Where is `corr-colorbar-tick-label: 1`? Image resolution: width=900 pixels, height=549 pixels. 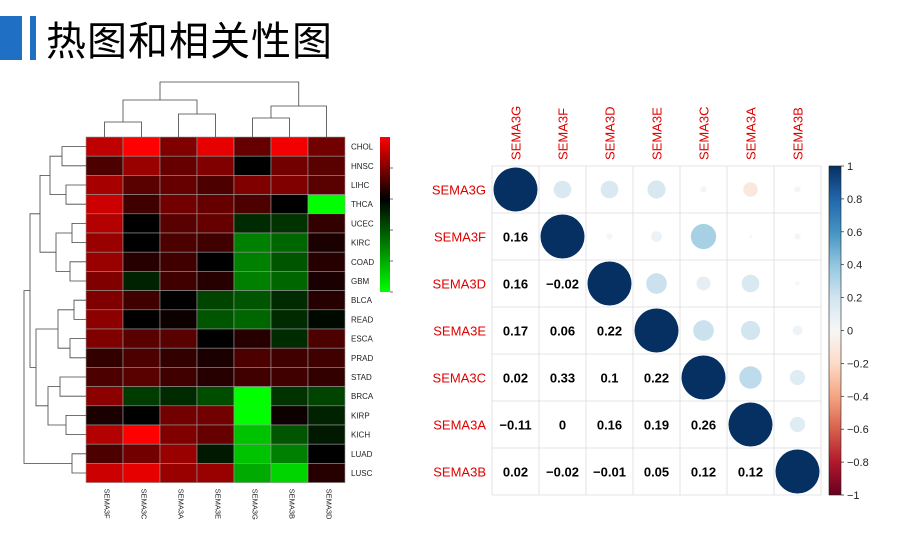 corr-colorbar-tick-label: 1 is located at coordinates (850, 167).